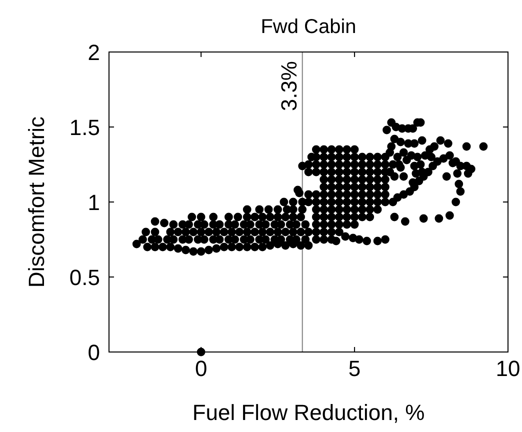  What do you see at coordinates (201, 368) in the screenshot?
I see `x-tick-label: 0` at bounding box center [201, 368].